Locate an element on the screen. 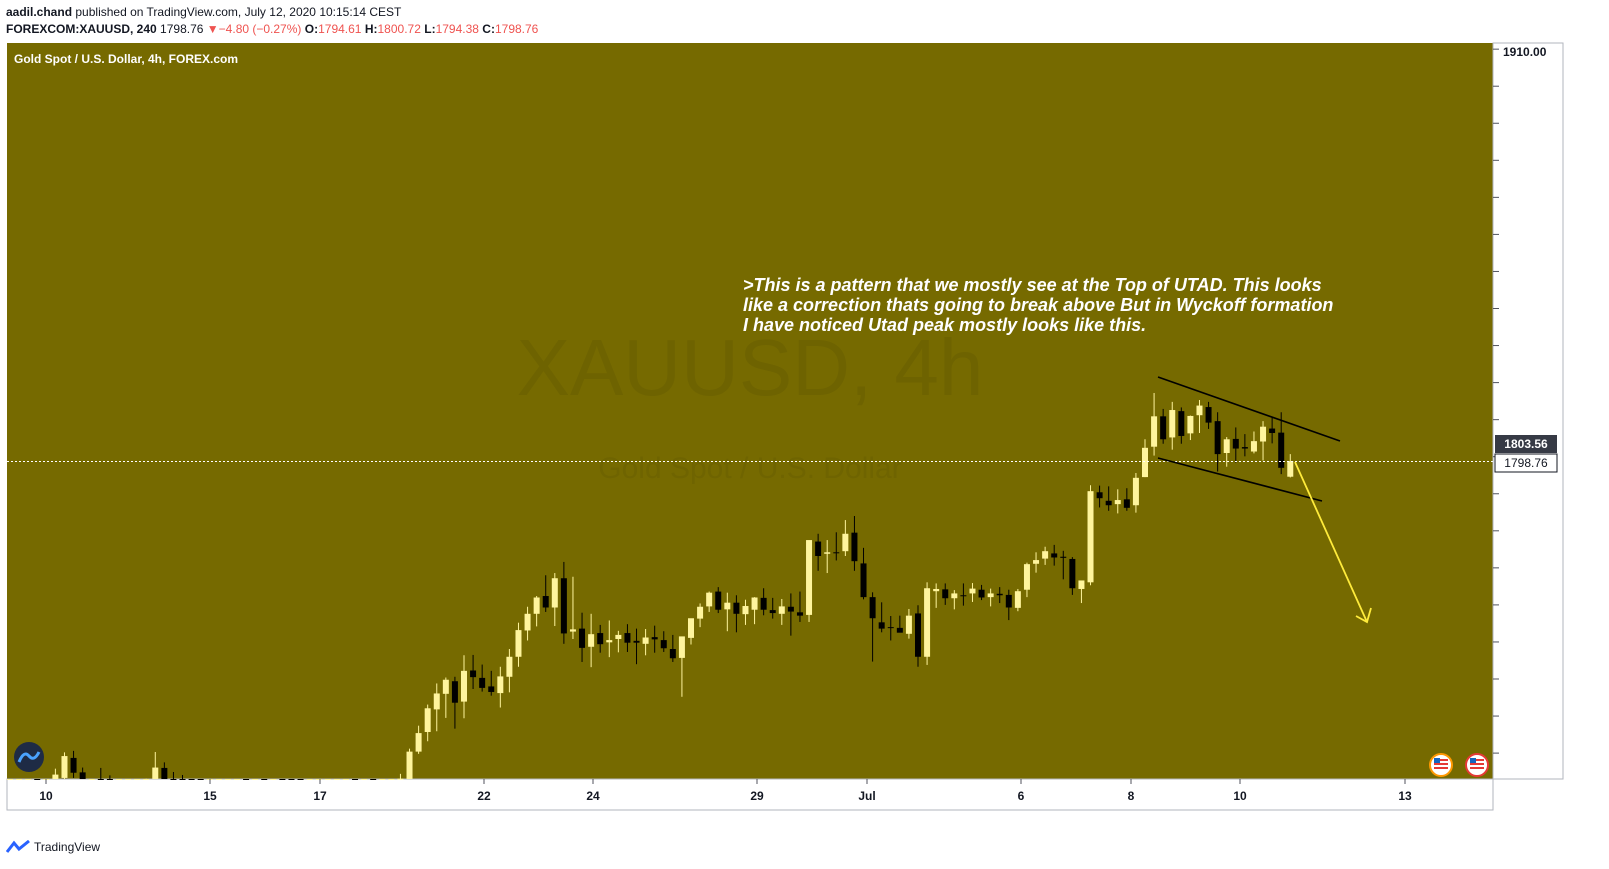 This screenshot has width=1609, height=869. footer-brand: TradingView is located at coordinates (67, 847).